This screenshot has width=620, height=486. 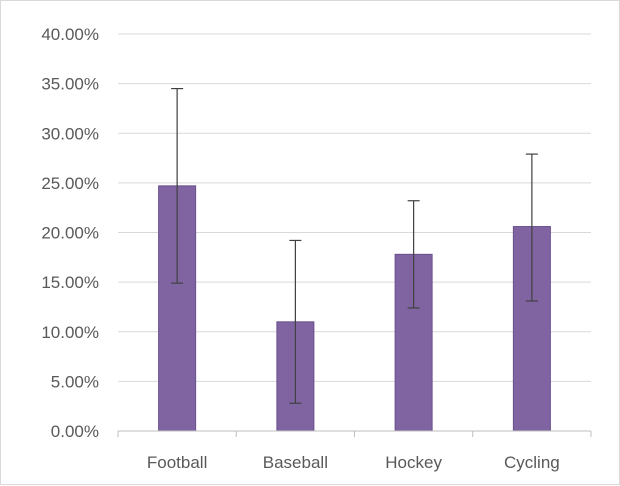 I want to click on x-tick-label: Cycling, so click(x=532, y=462).